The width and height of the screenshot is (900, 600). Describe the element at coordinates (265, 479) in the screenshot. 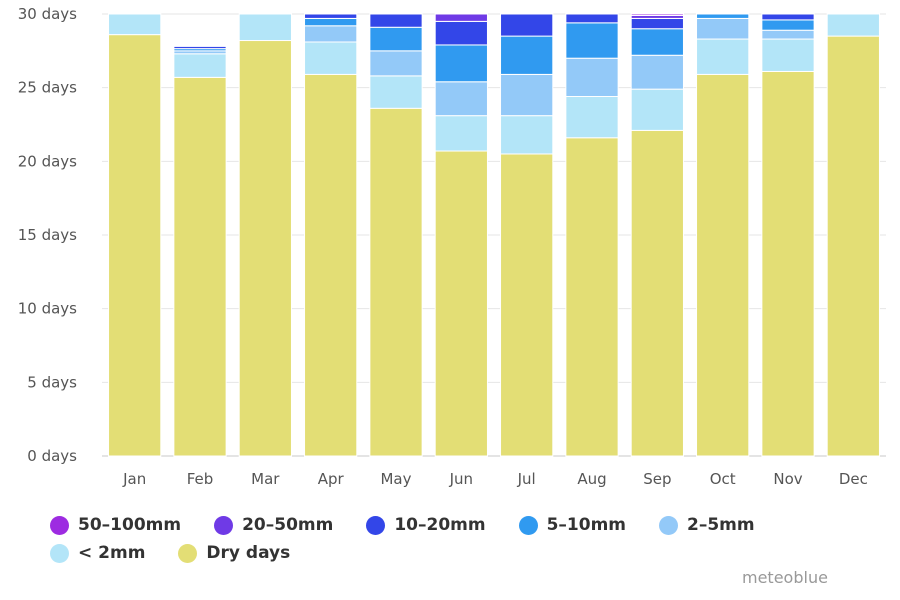

I see `x-tick-label: Mar` at that location.